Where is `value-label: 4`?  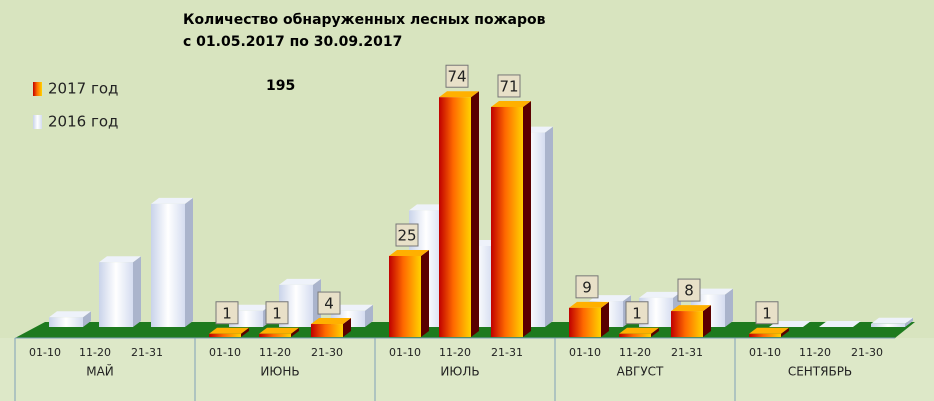
value-label: 4 is located at coordinates (329, 304).